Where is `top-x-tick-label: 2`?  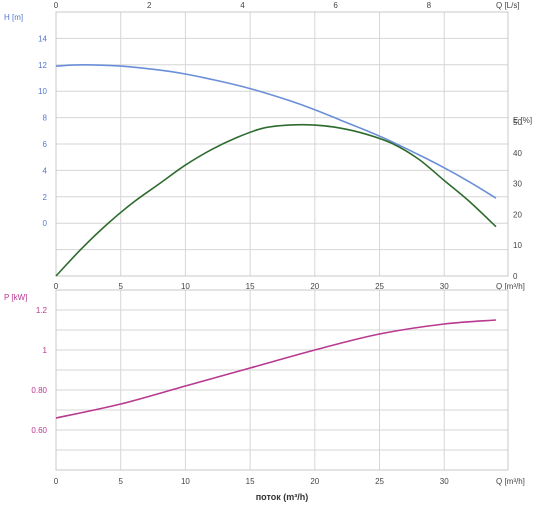 top-x-tick-label: 2 is located at coordinates (149, 5).